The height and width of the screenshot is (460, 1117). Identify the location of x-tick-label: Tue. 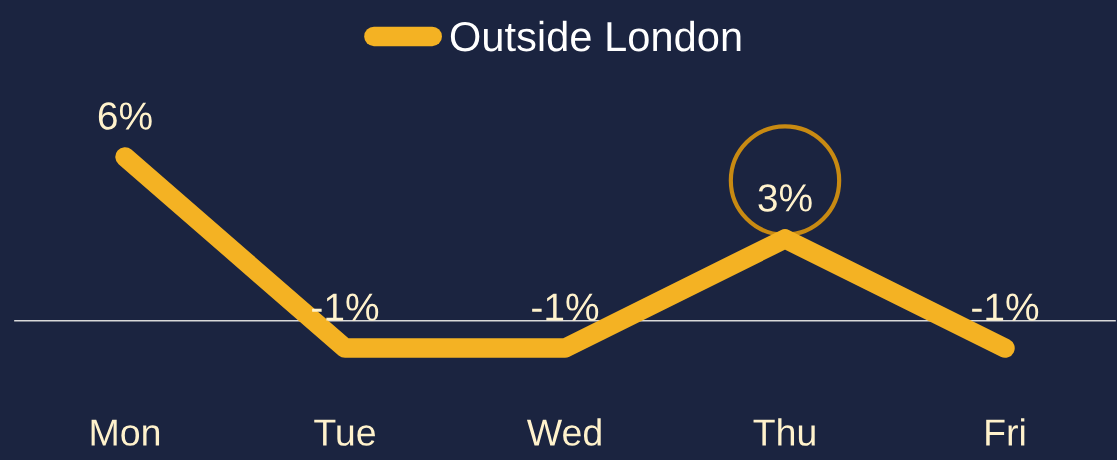
(344, 432).